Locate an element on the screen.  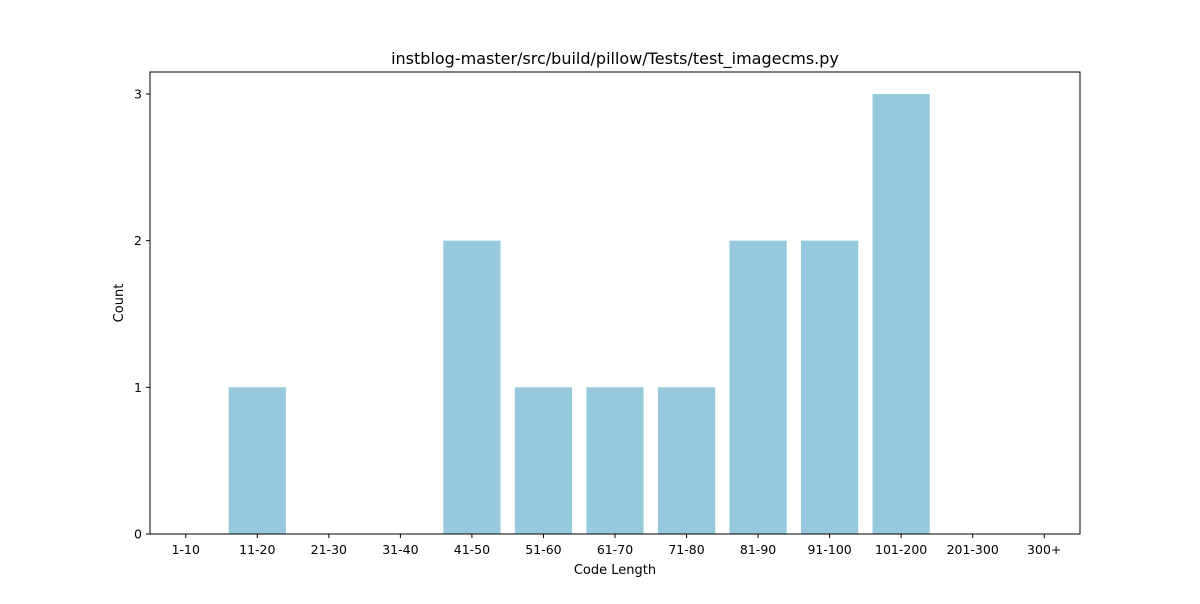
y-tick-label: 1 is located at coordinates (138, 387).